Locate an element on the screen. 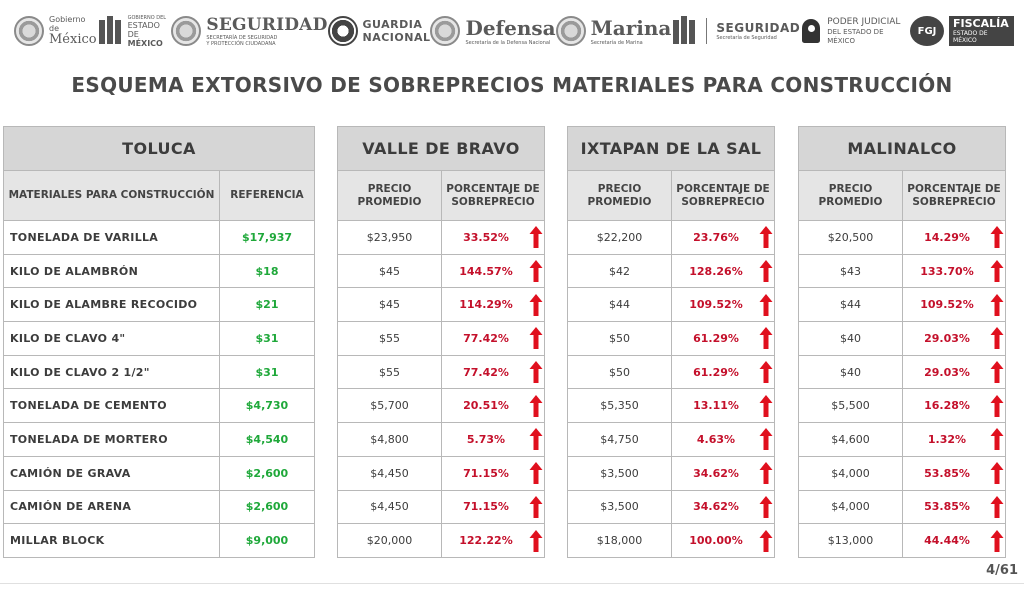  overprice-percentage: 33.52% is located at coordinates (486, 237).